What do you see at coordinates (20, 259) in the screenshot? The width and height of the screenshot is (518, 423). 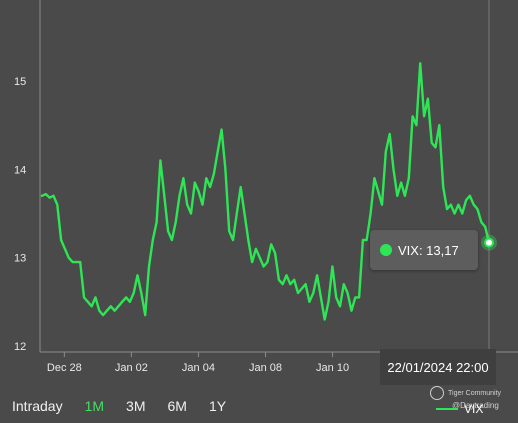 I see `y-tick-label: 13` at bounding box center [20, 259].